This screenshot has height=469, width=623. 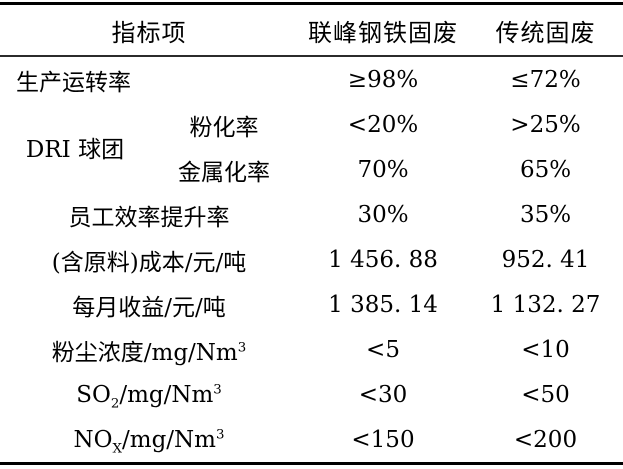 I want to click on value-cell: <5, so click(x=383, y=349).